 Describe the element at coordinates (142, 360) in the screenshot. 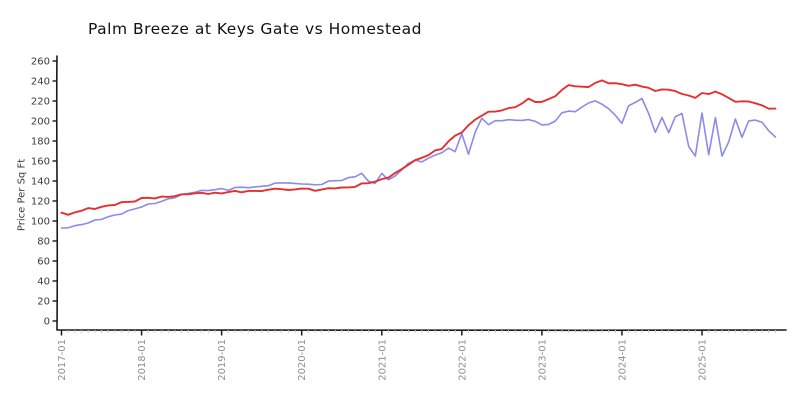

I see `x-tick-label: 2018-01` at that location.